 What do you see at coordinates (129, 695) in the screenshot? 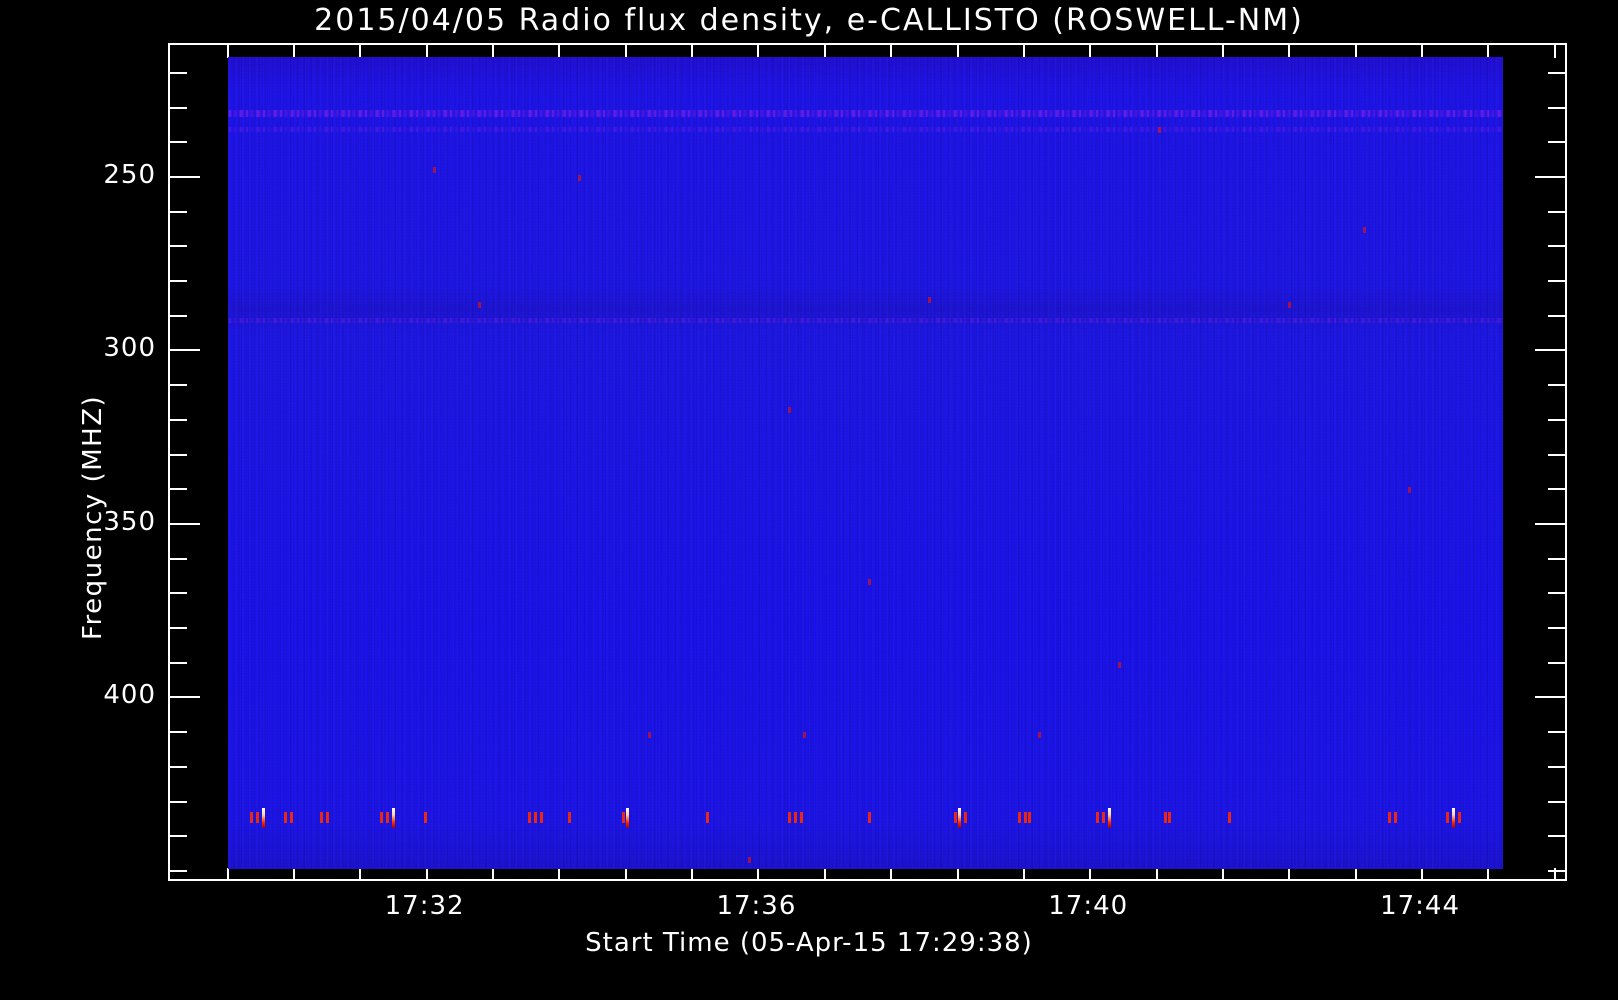
I see `y-tick-label: 400` at bounding box center [129, 695].